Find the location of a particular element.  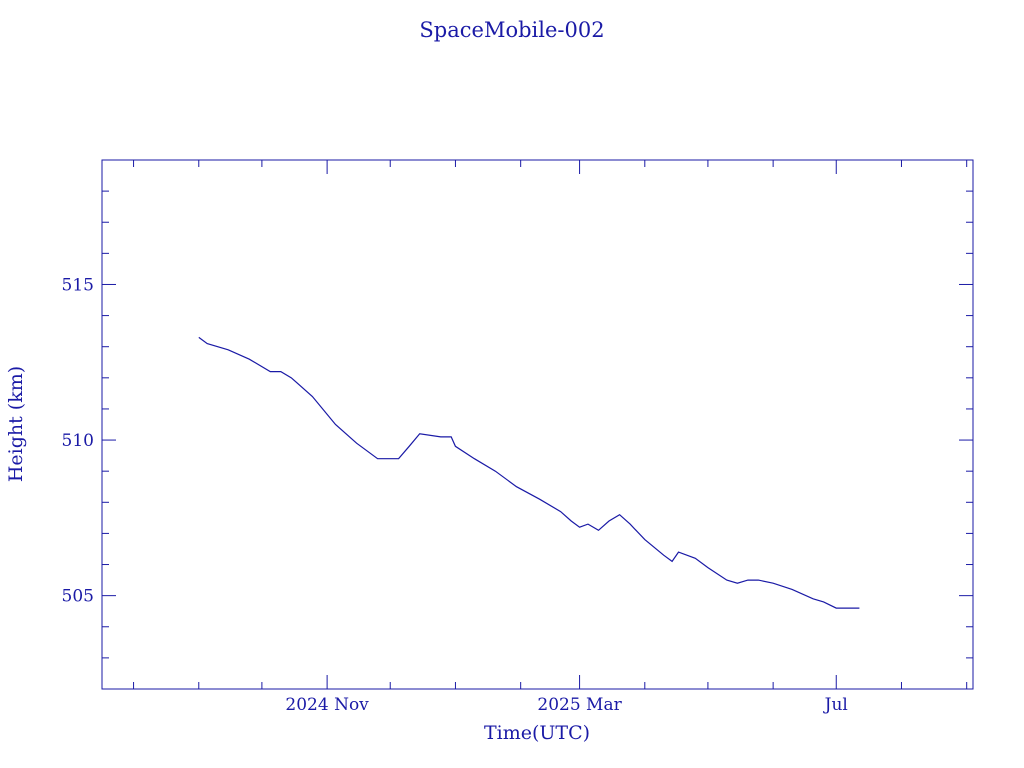

x-tick-label: 2024 Nov is located at coordinates (327, 705).